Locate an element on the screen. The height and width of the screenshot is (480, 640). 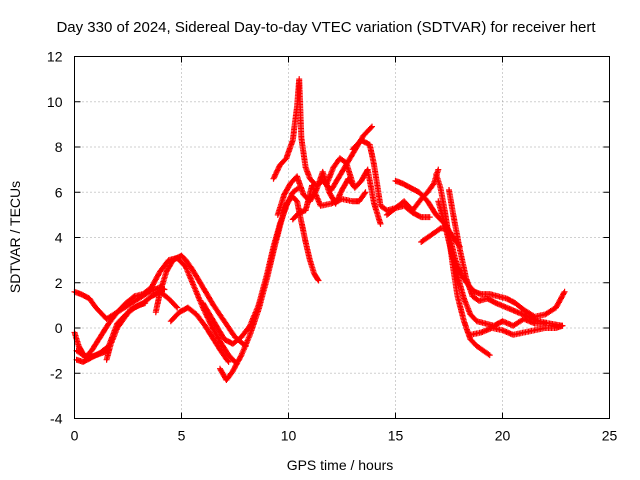
x-tick-label: 25 is located at coordinates (610, 436).